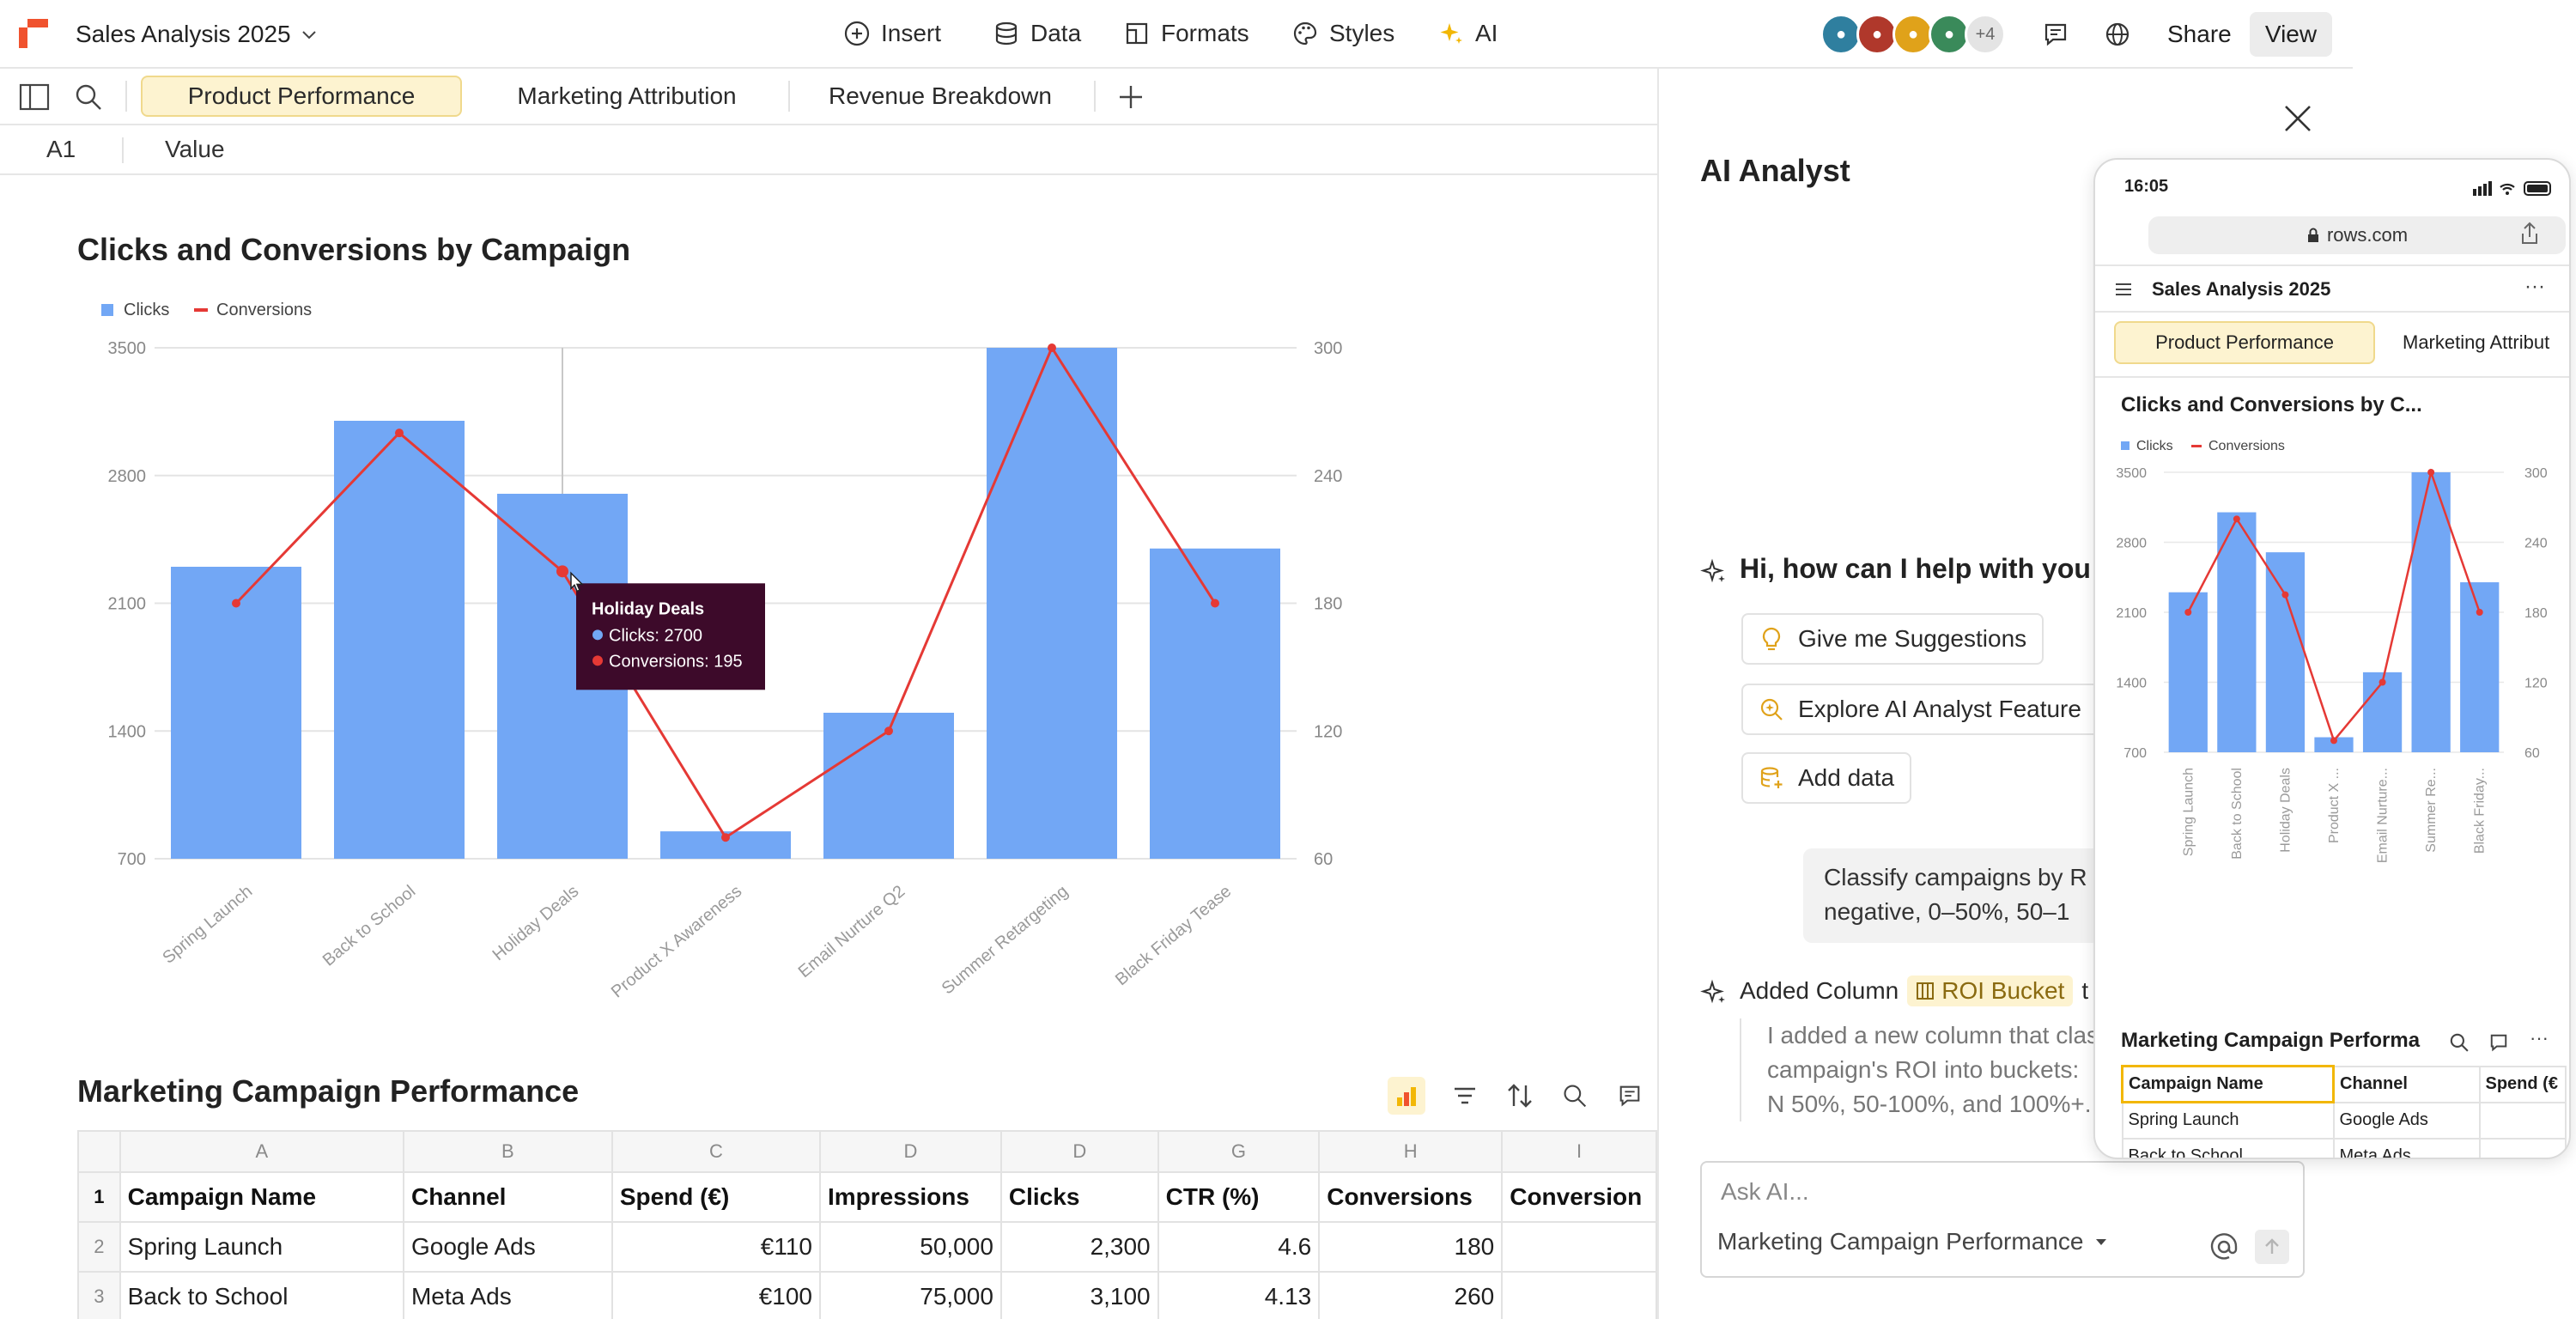  I want to click on column-letter: B, so click(508, 1151).